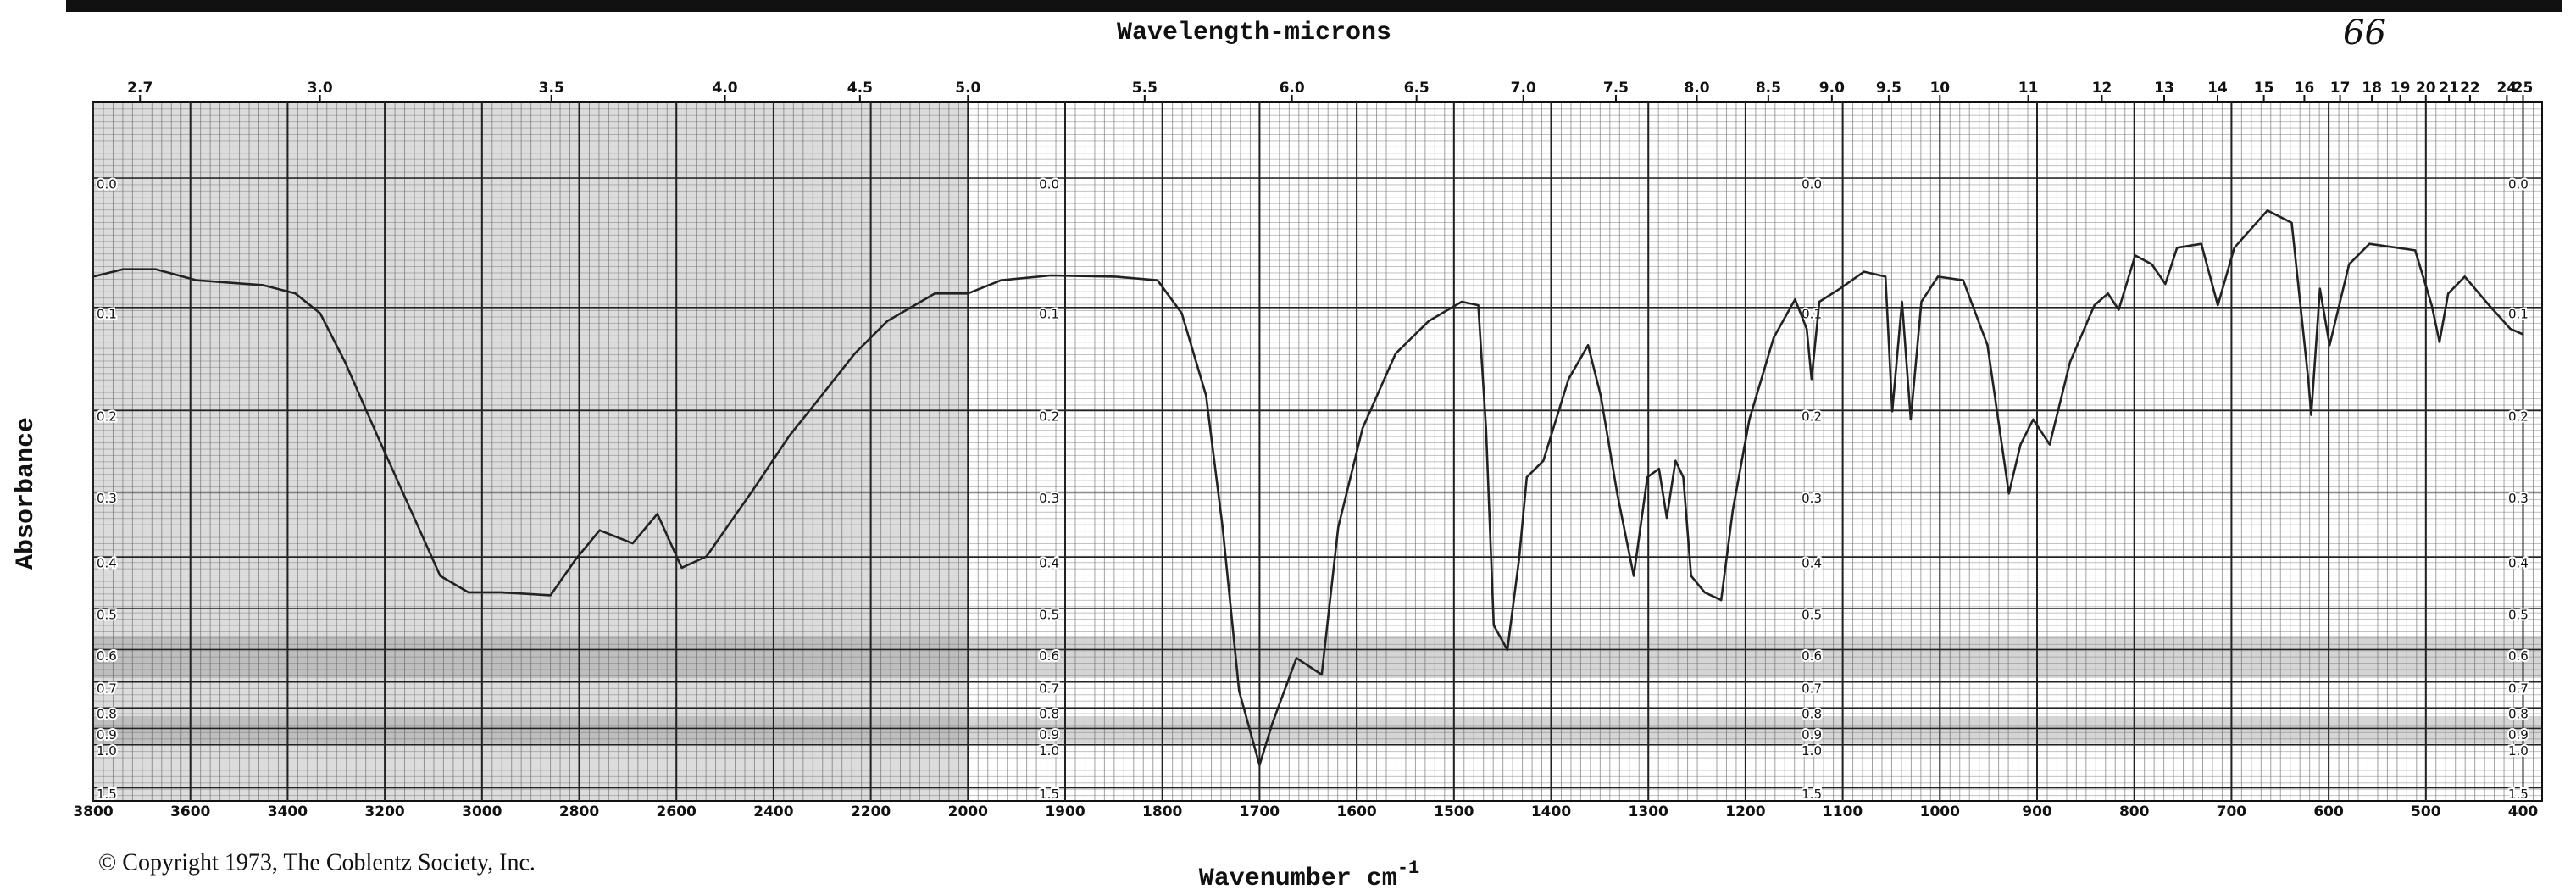  I want to click on x2-tick-label: 12, so click(2102, 88).